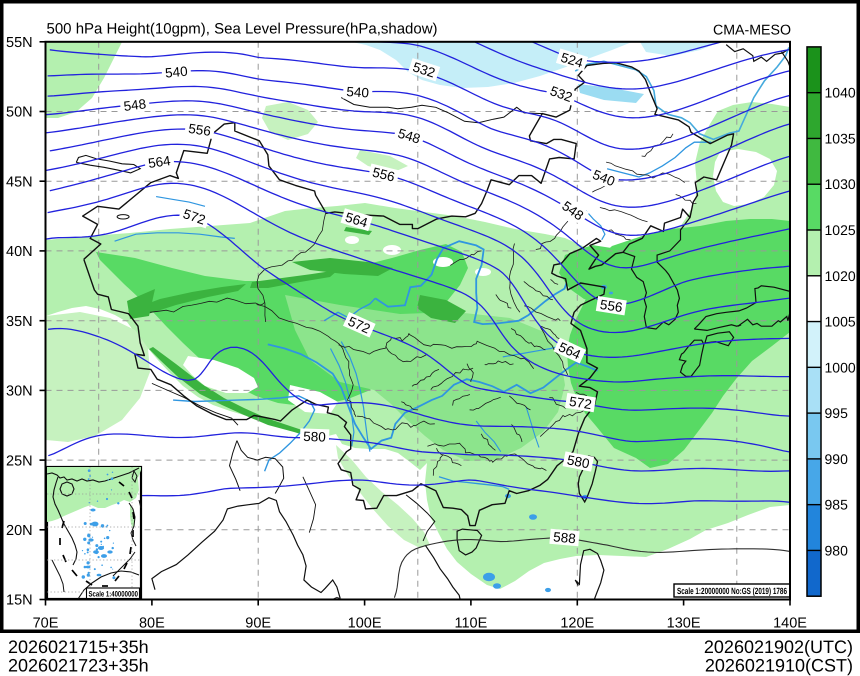 This screenshot has height=676, width=860. I want to click on svg-text: 2026021902(UTC), so click(778, 647).